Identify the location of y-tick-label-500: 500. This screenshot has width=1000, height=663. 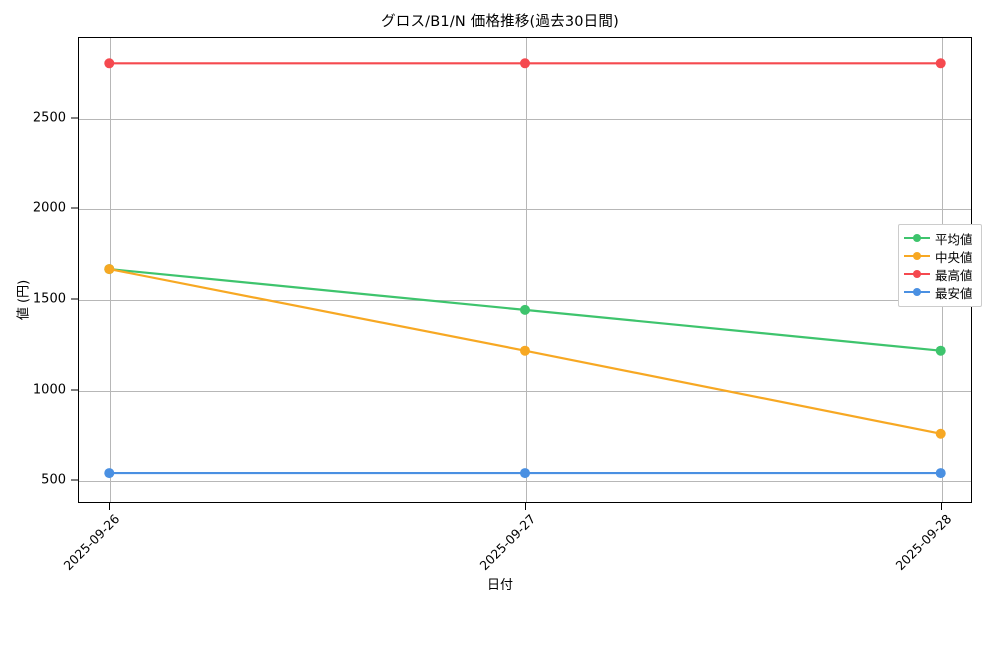
(53, 480).